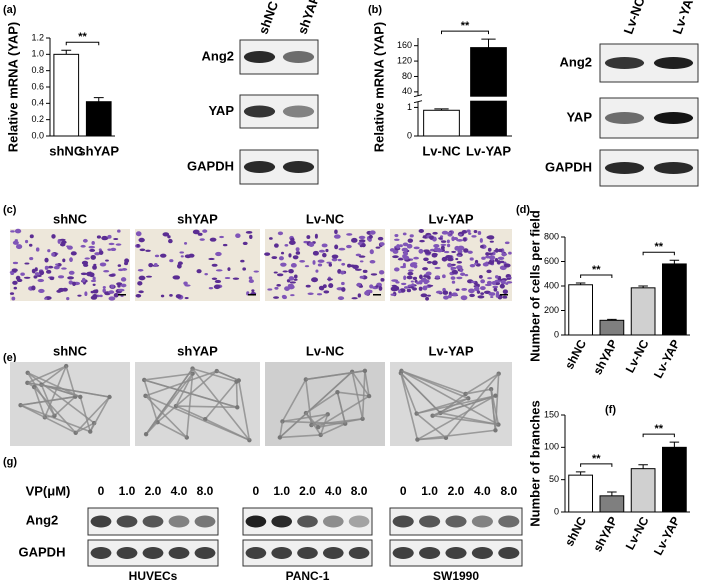 The width and height of the screenshot is (709, 584). I want to click on significance-label: **, so click(658, 247).